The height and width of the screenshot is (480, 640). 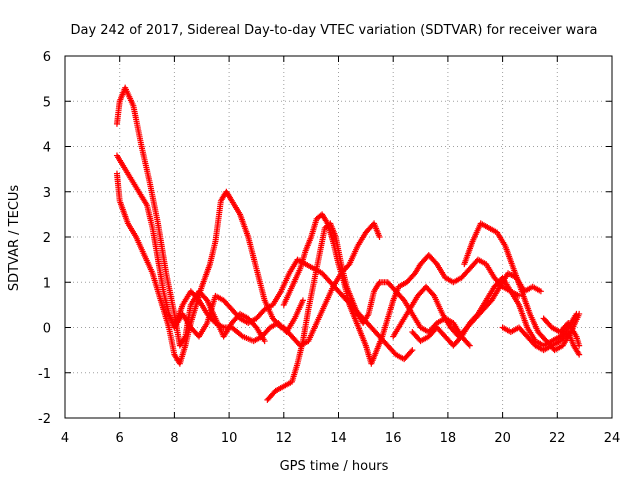 What do you see at coordinates (334, 466) in the screenshot?
I see `x-axis-label: GPS time / hours` at bounding box center [334, 466].